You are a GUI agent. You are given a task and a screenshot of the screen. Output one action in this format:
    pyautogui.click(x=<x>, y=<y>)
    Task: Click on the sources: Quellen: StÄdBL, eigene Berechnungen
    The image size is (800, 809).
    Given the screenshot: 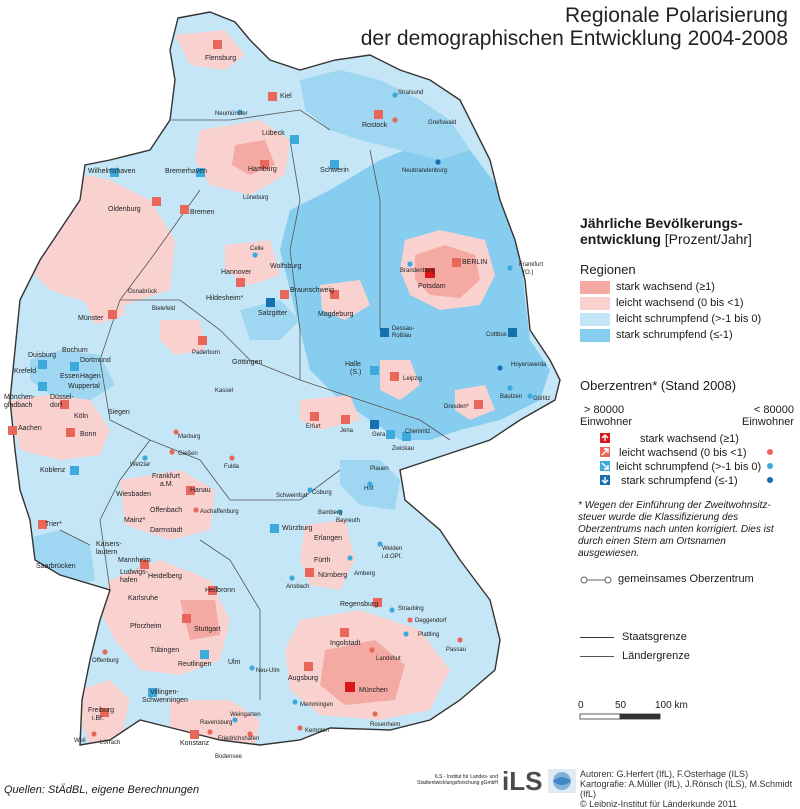 What is the action you would take?
    pyautogui.click(x=102, y=790)
    